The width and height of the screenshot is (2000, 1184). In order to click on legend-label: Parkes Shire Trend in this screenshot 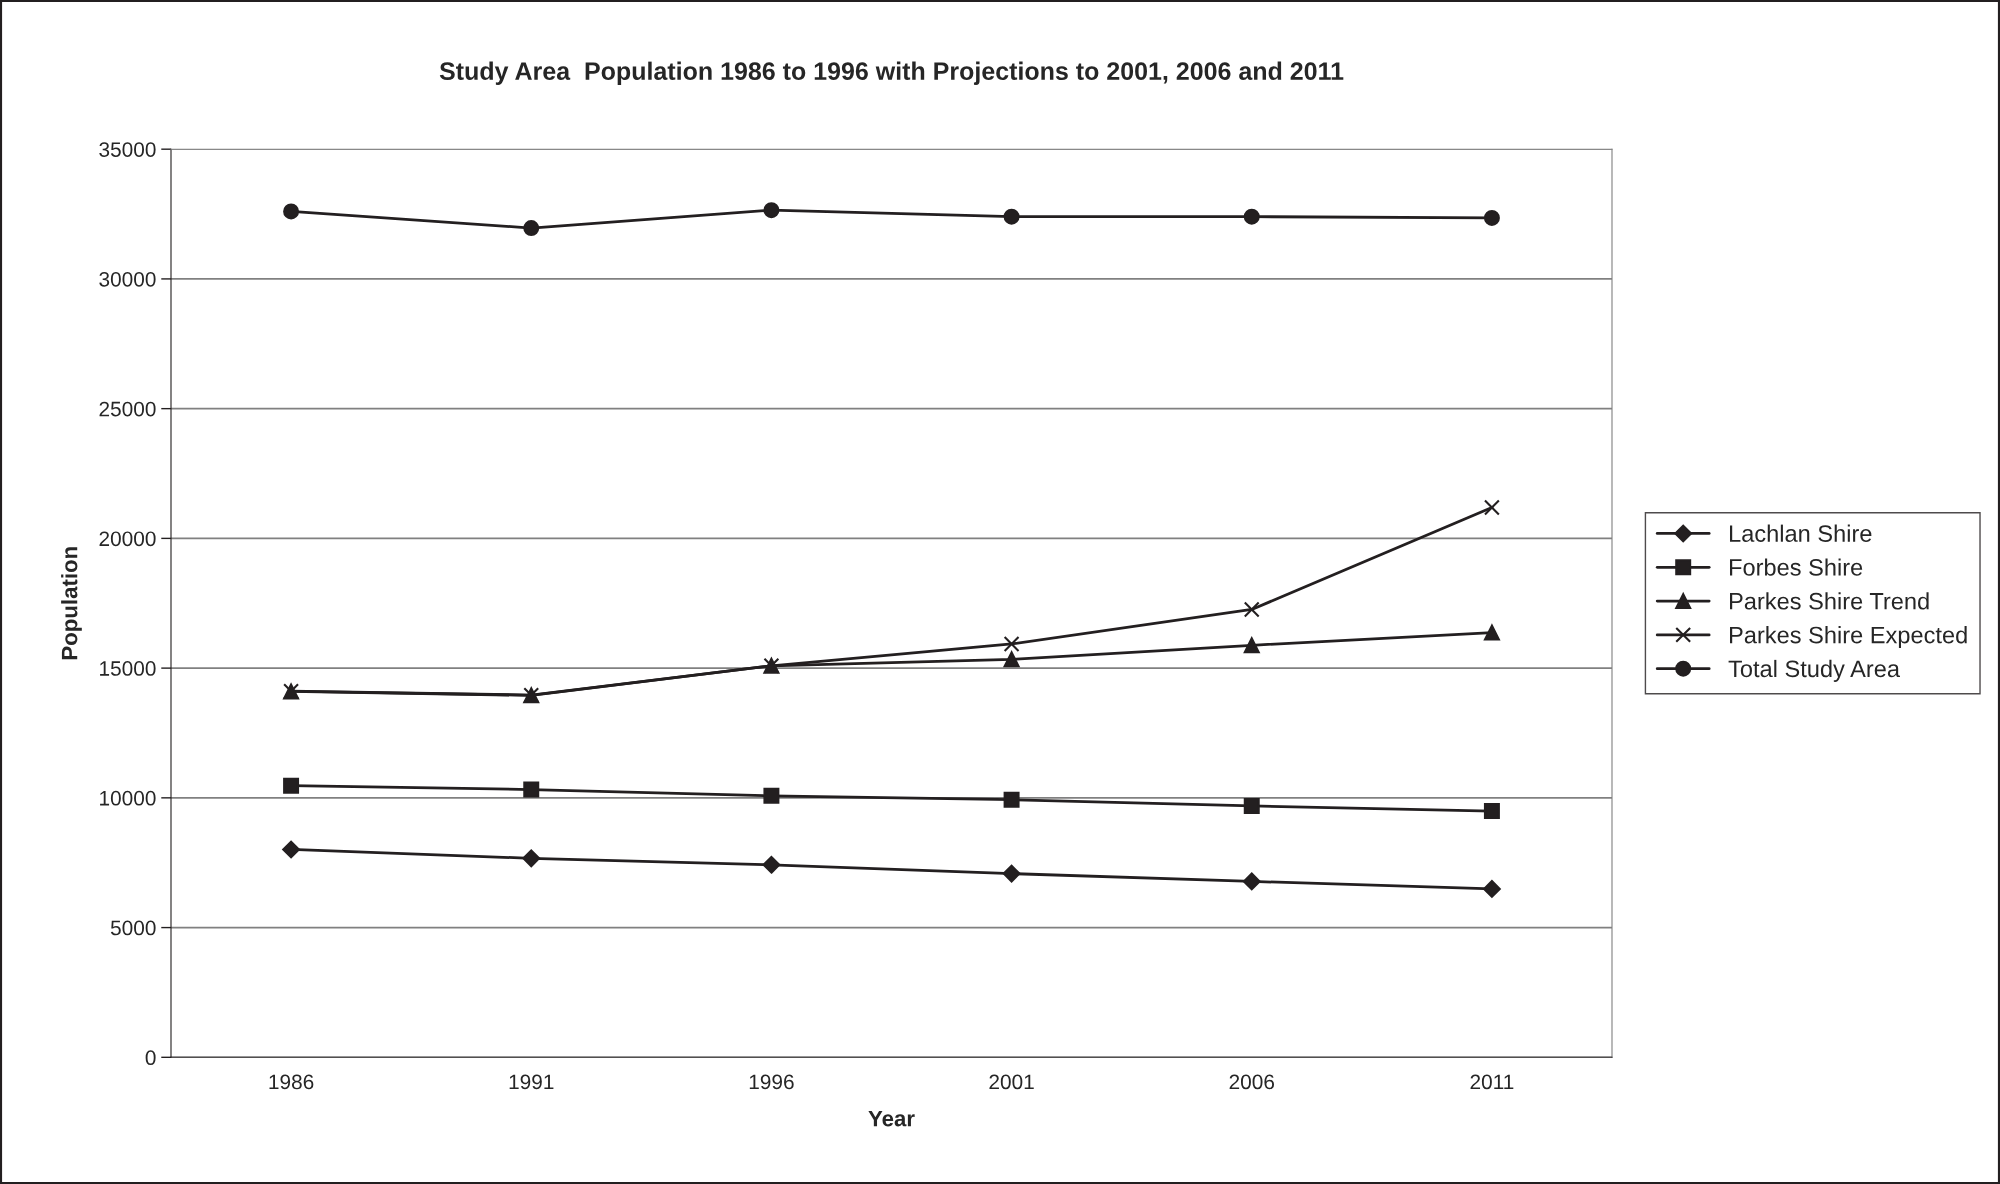, I will do `click(1829, 601)`.